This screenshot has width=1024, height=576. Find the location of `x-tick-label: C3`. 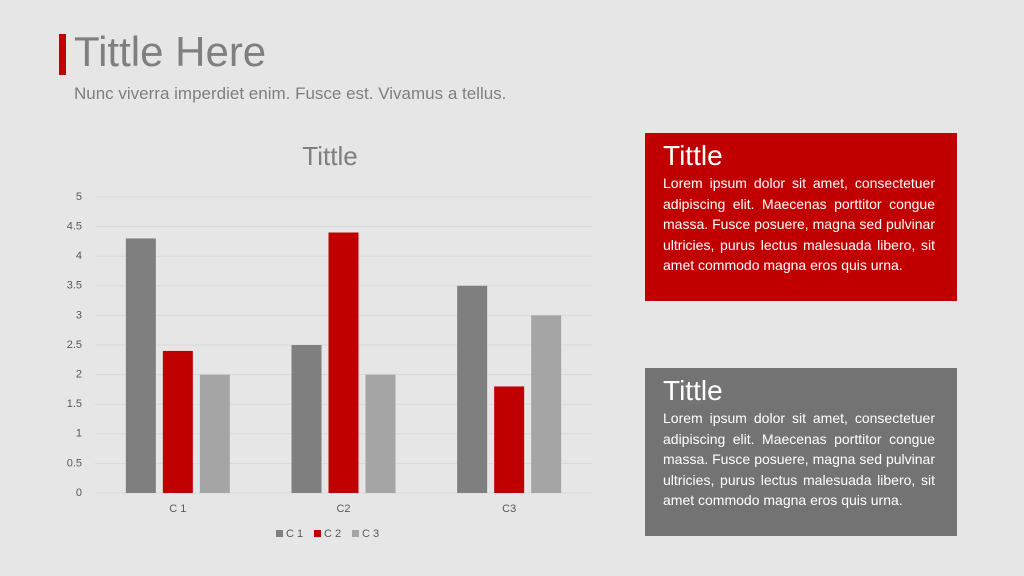

x-tick-label: C3 is located at coordinates (509, 509).